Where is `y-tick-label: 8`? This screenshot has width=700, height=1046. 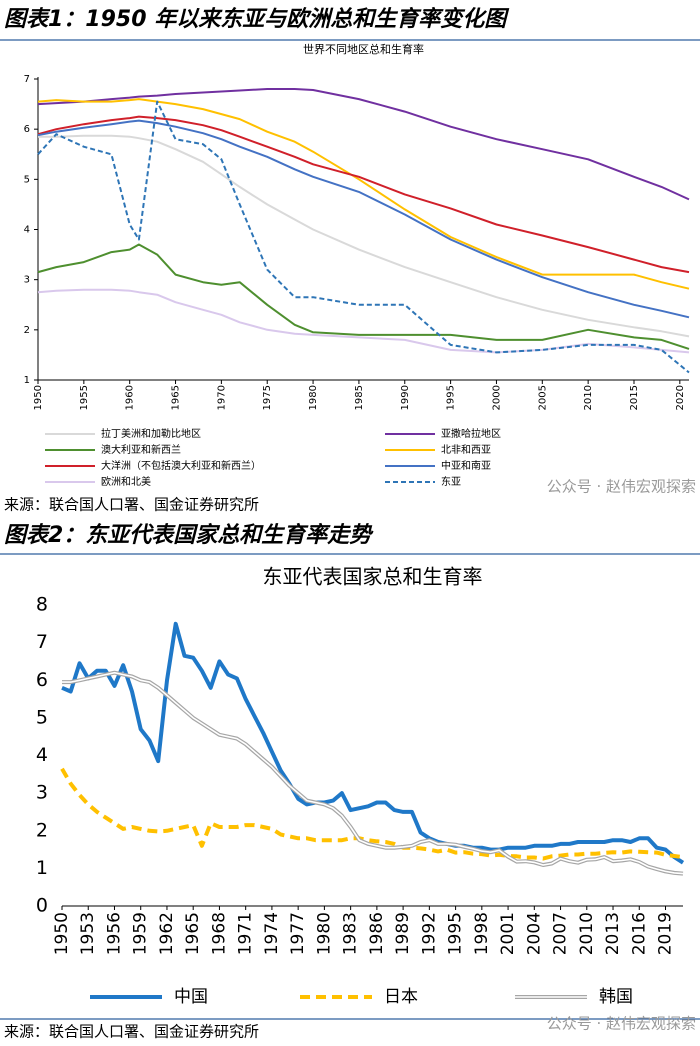
y-tick-label: 8 is located at coordinates (42, 605).